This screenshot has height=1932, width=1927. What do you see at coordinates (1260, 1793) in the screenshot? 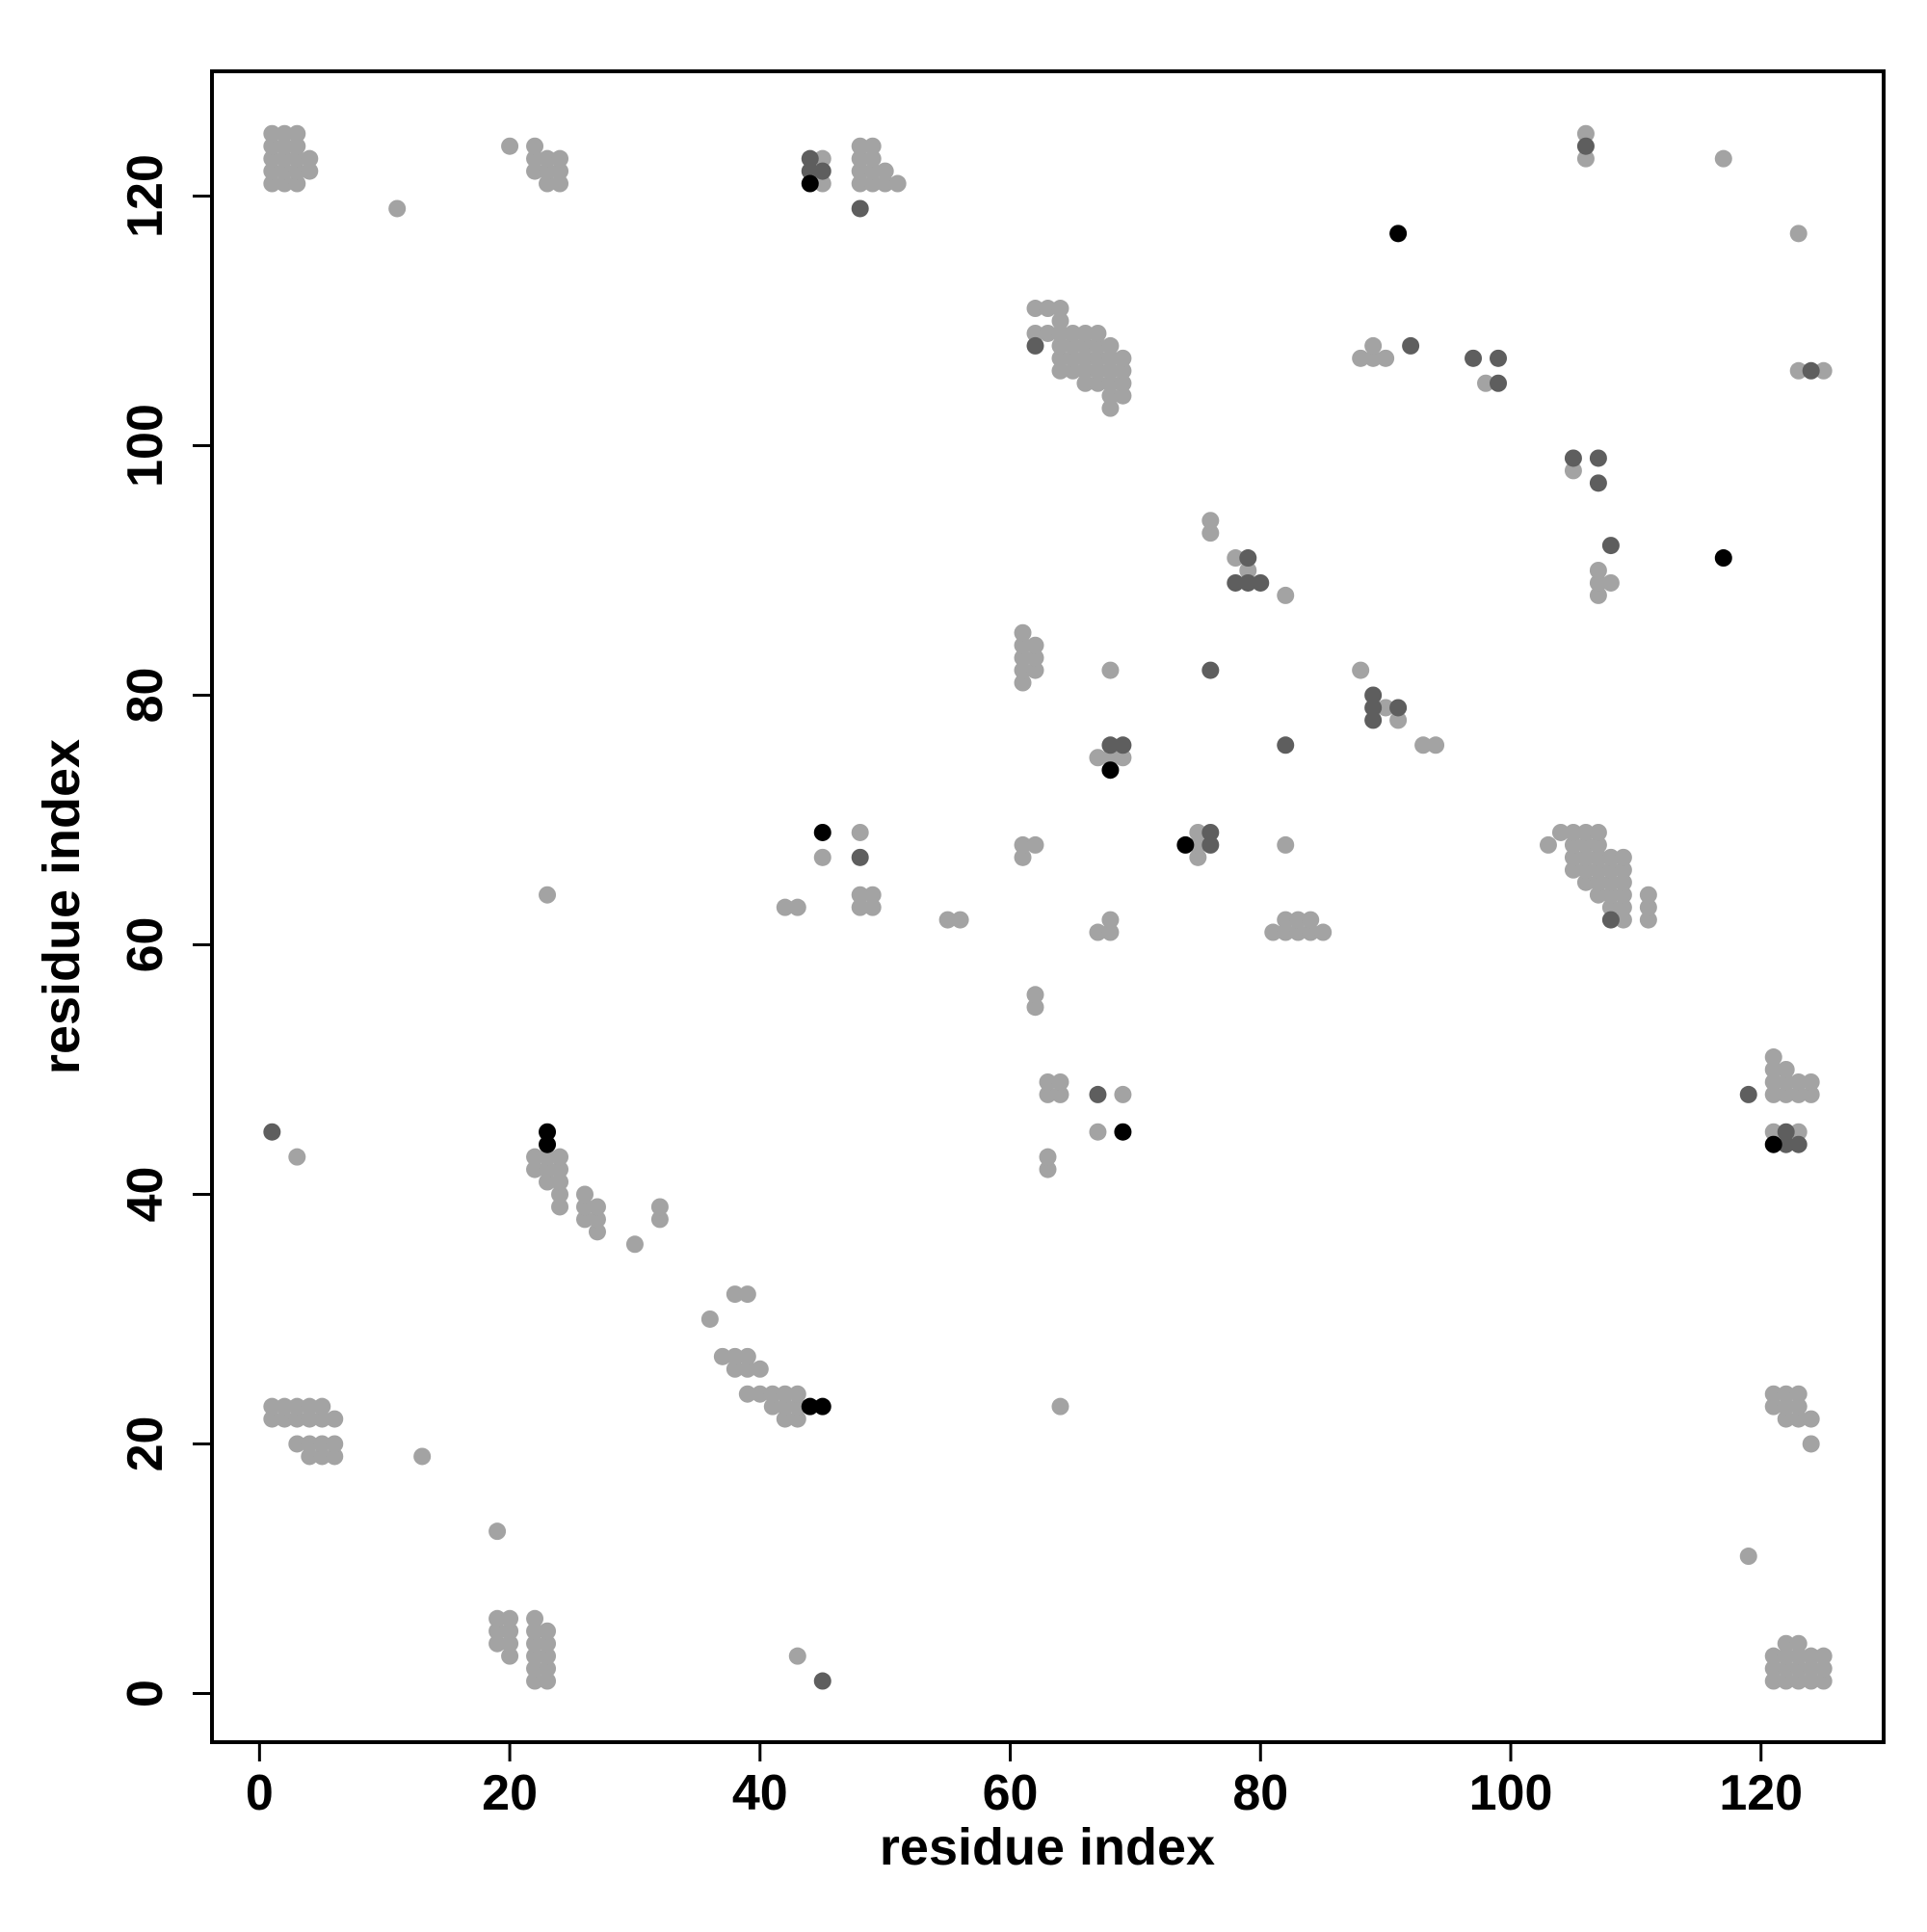
I see `x-tick-label: 80` at bounding box center [1260, 1793].